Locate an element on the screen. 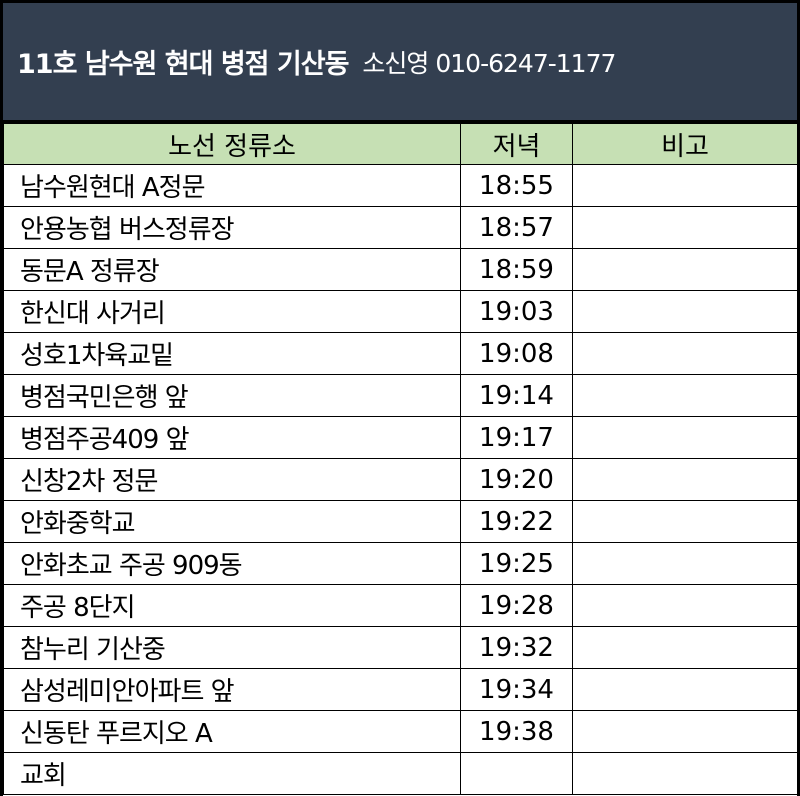  column-header-stop: 노선 정류소 is located at coordinates (232, 144).